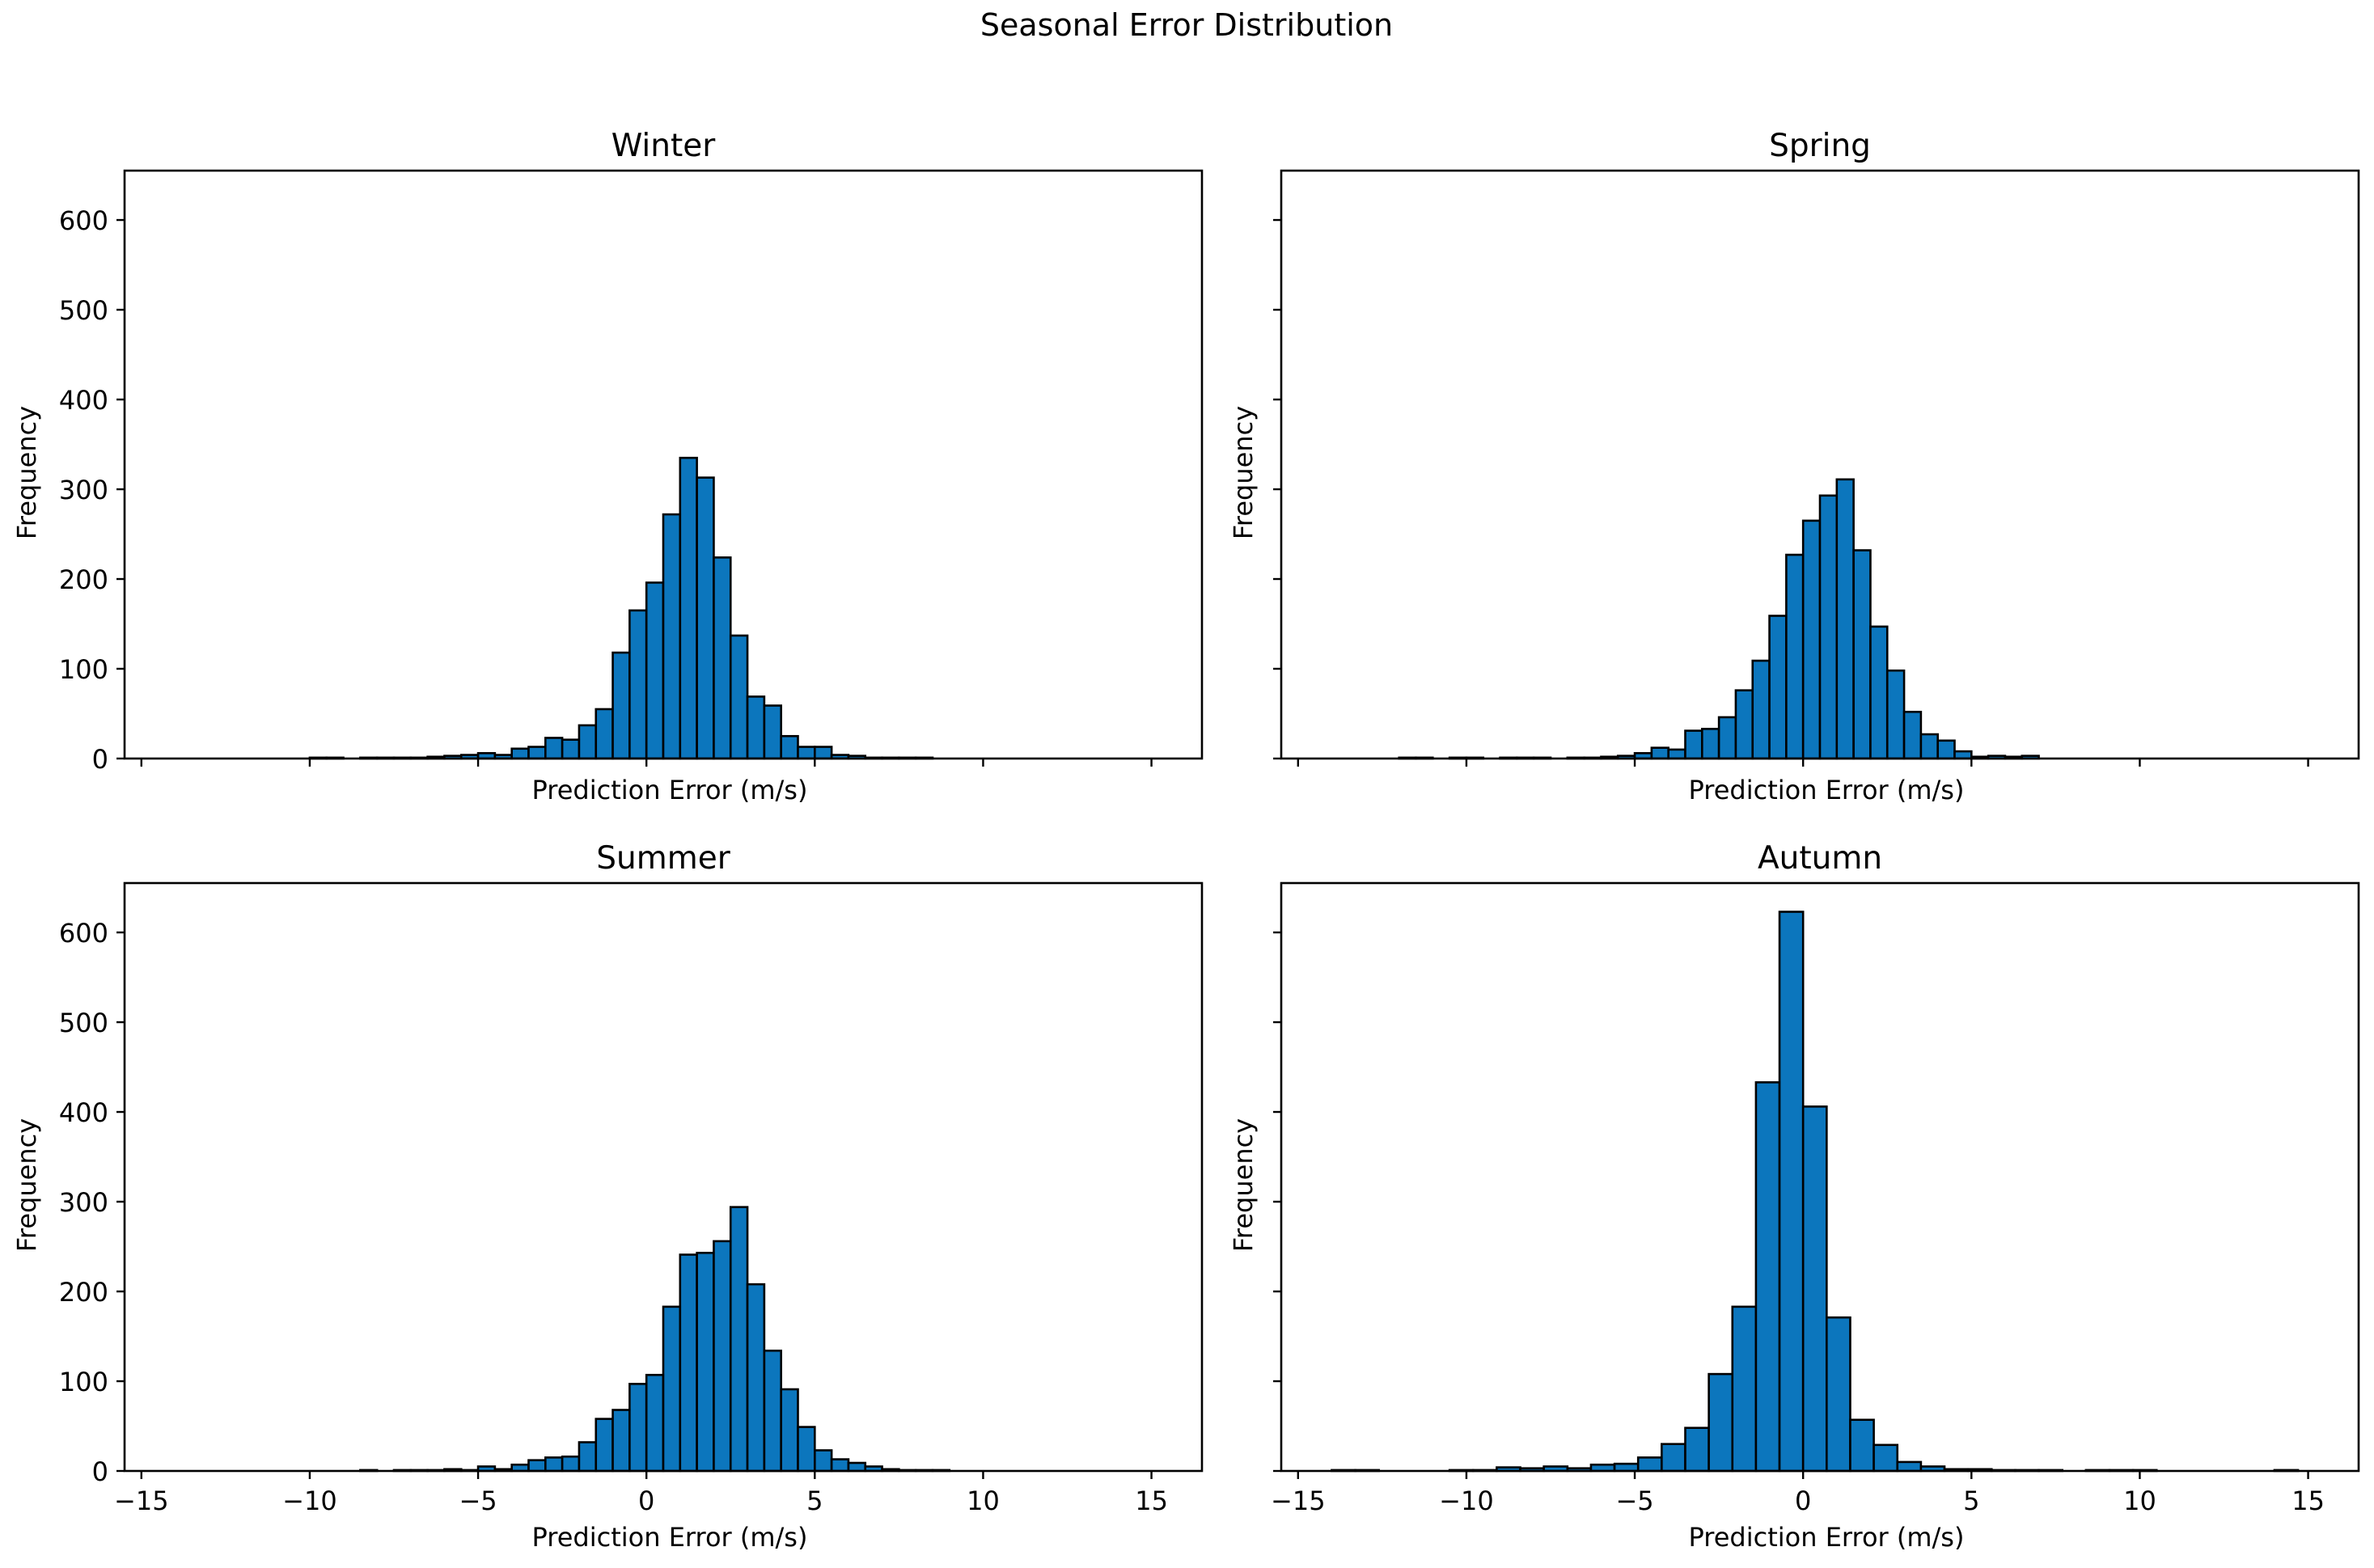 Image resolution: width=2374 pixels, height=1568 pixels. Describe the element at coordinates (100, 1471) in the screenshot. I see `y-tick-label: 0` at that location.